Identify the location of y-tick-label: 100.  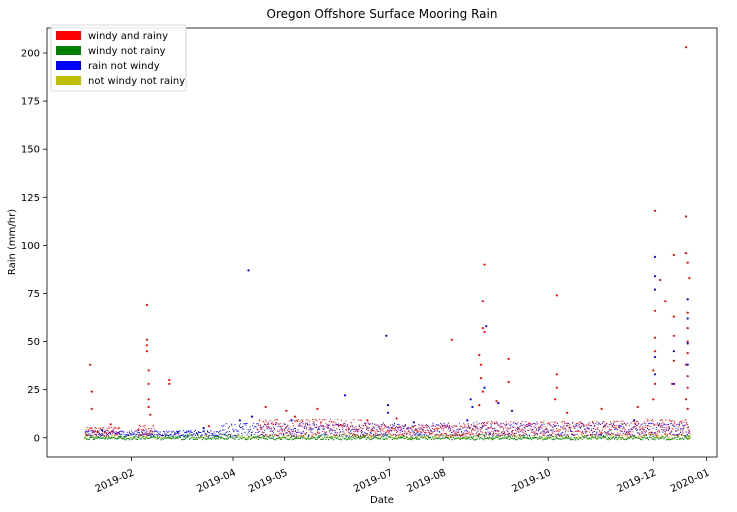
(30, 246).